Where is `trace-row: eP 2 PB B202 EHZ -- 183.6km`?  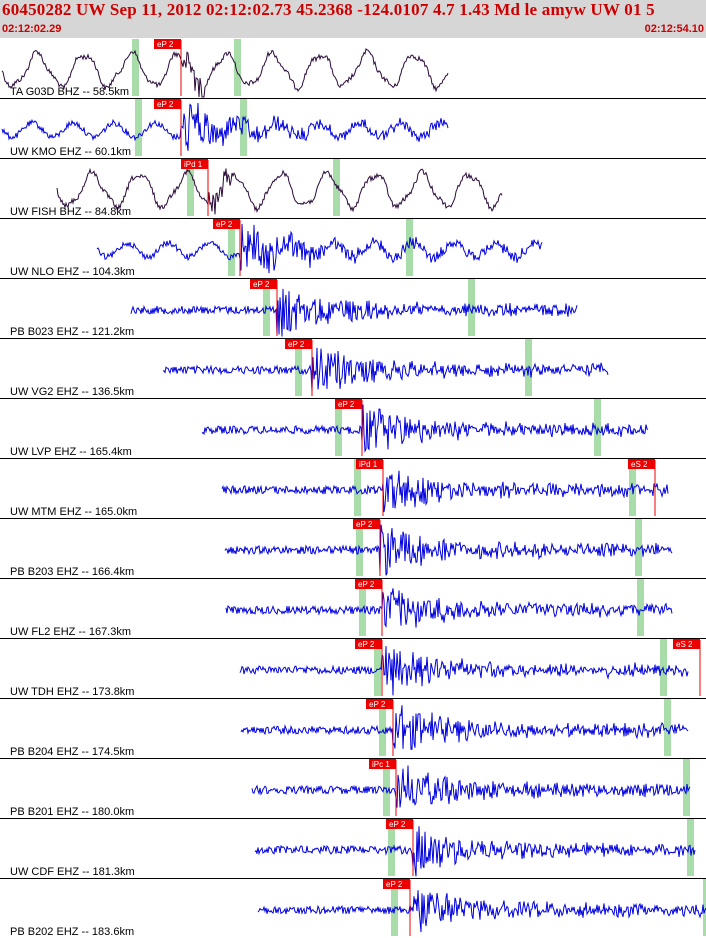
trace-row: eP 2 PB B202 EHZ -- 183.6km is located at coordinates (353, 908).